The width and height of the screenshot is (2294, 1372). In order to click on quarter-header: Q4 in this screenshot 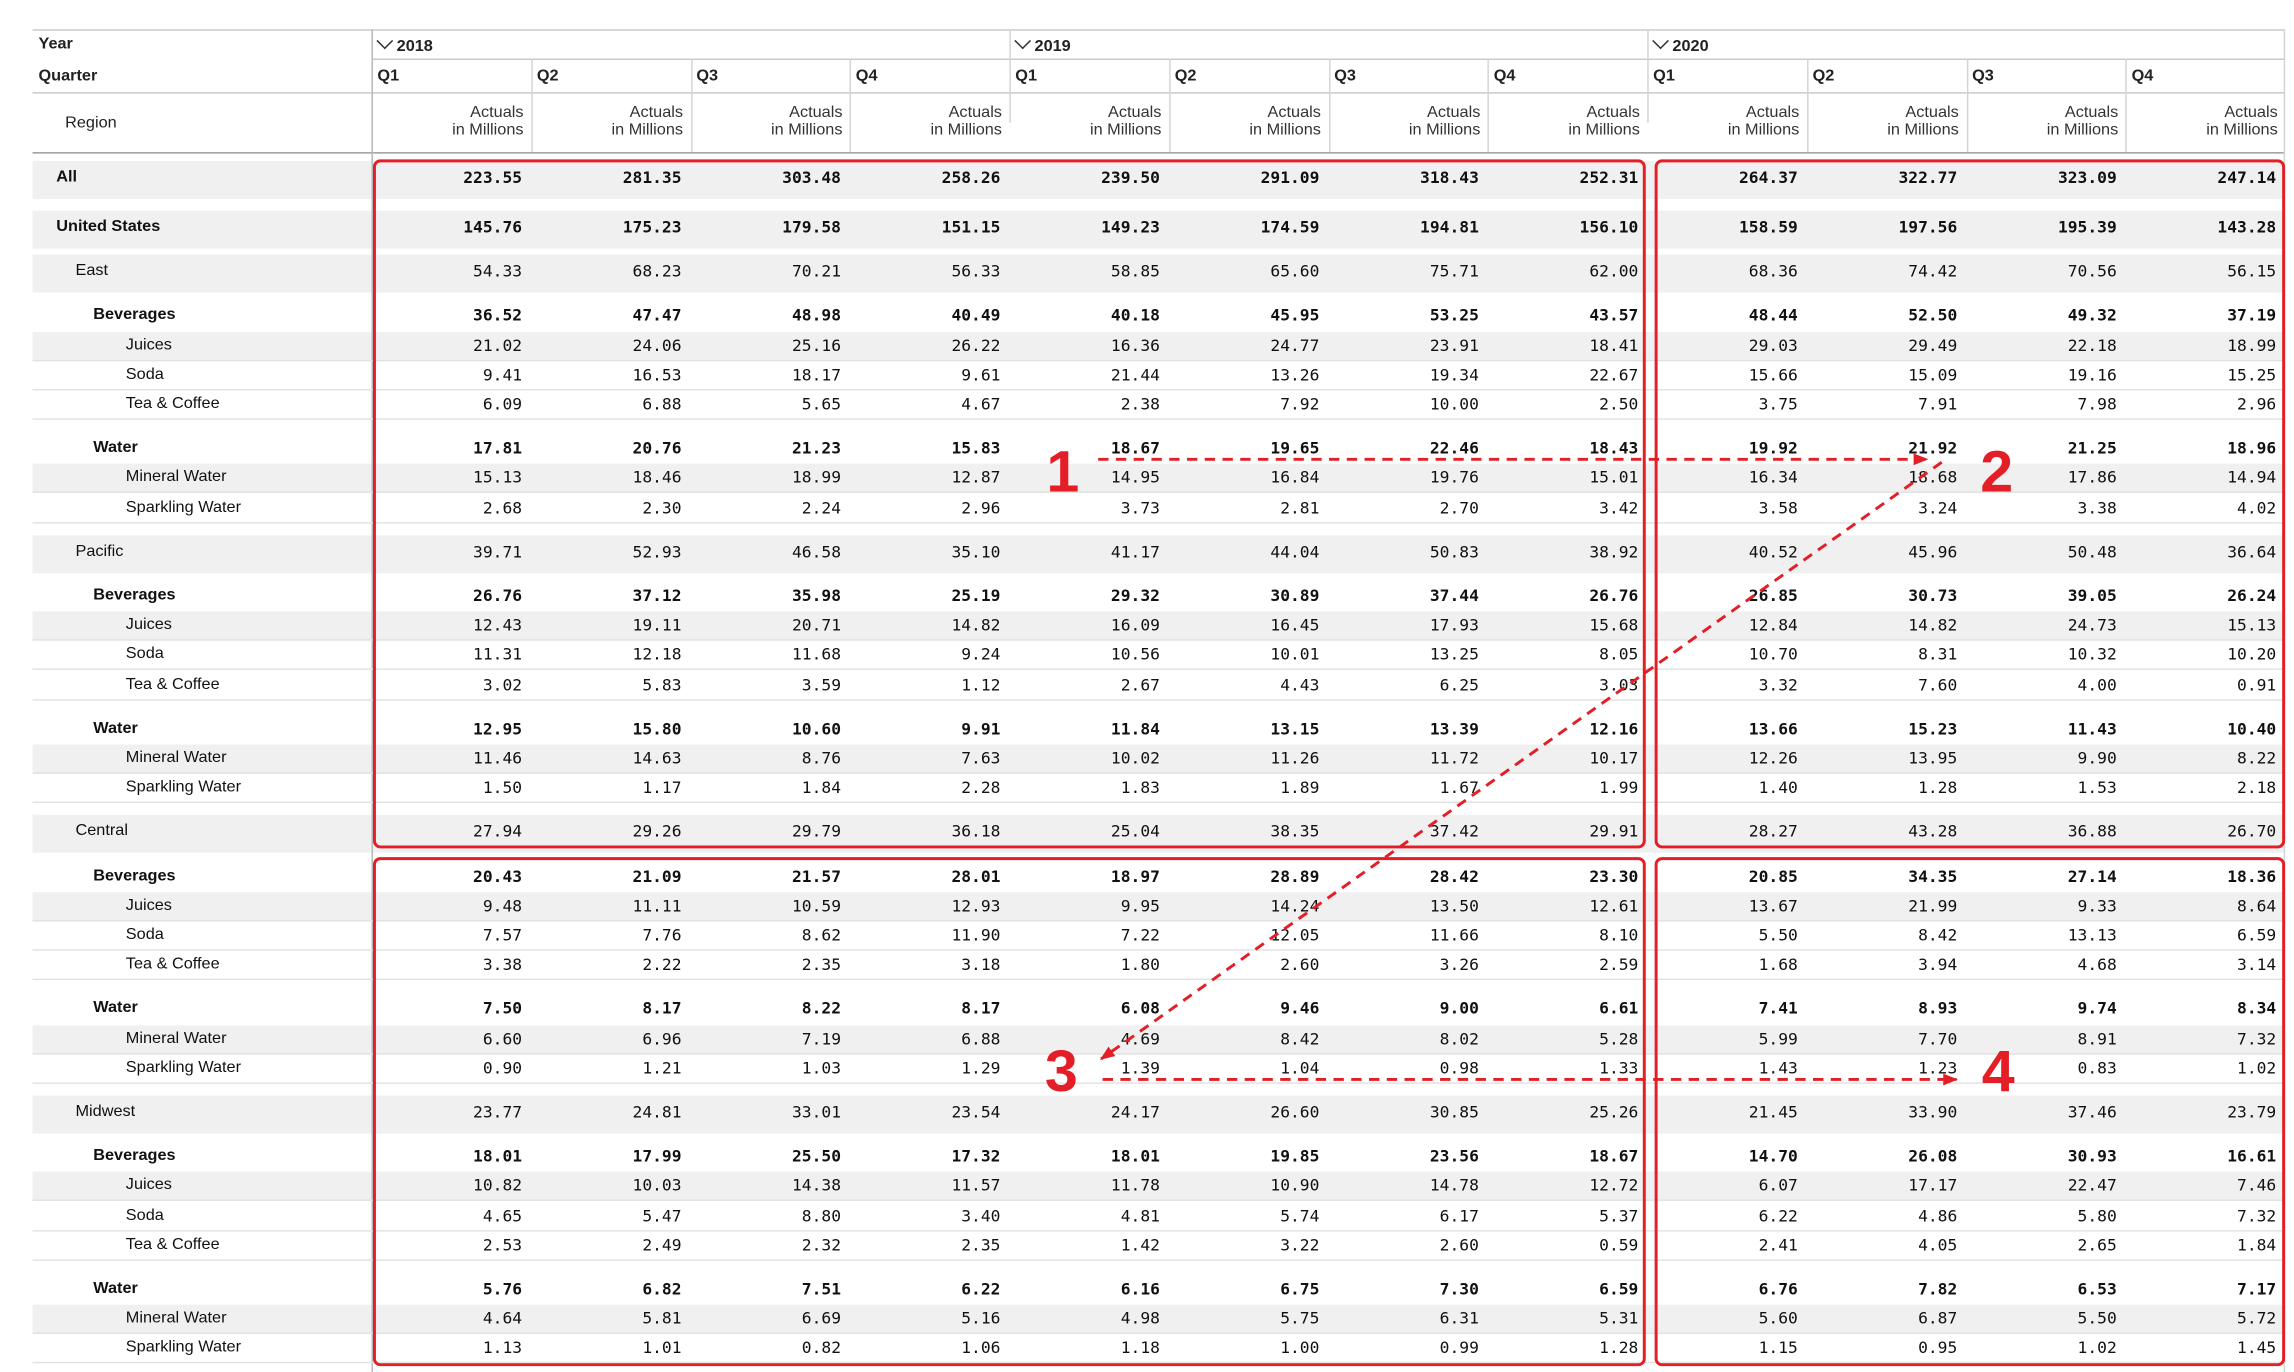, I will do `click(2142, 76)`.